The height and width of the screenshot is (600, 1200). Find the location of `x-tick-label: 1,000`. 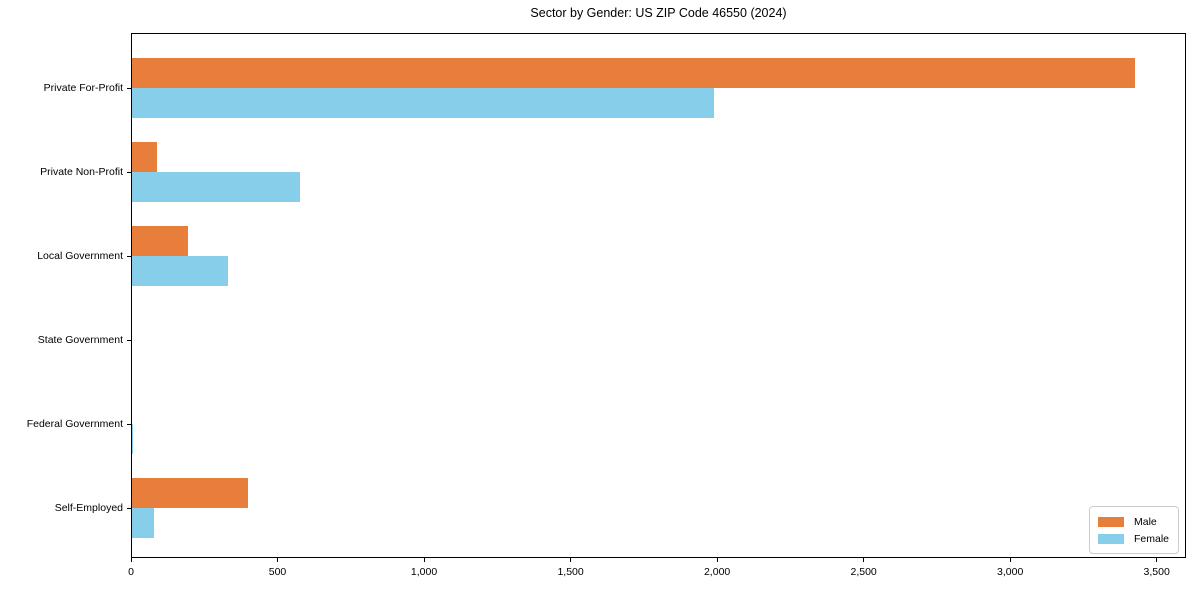

x-tick-label: 1,000 is located at coordinates (424, 572).